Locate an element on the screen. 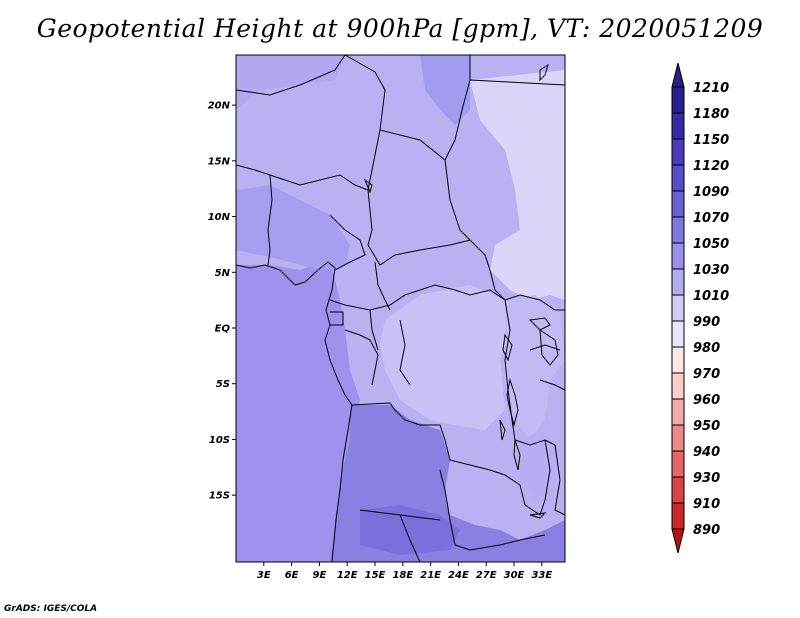 Image resolution: width=800 pixels, height=618 pixels. colorbar-level-label: 950 is located at coordinates (706, 426).